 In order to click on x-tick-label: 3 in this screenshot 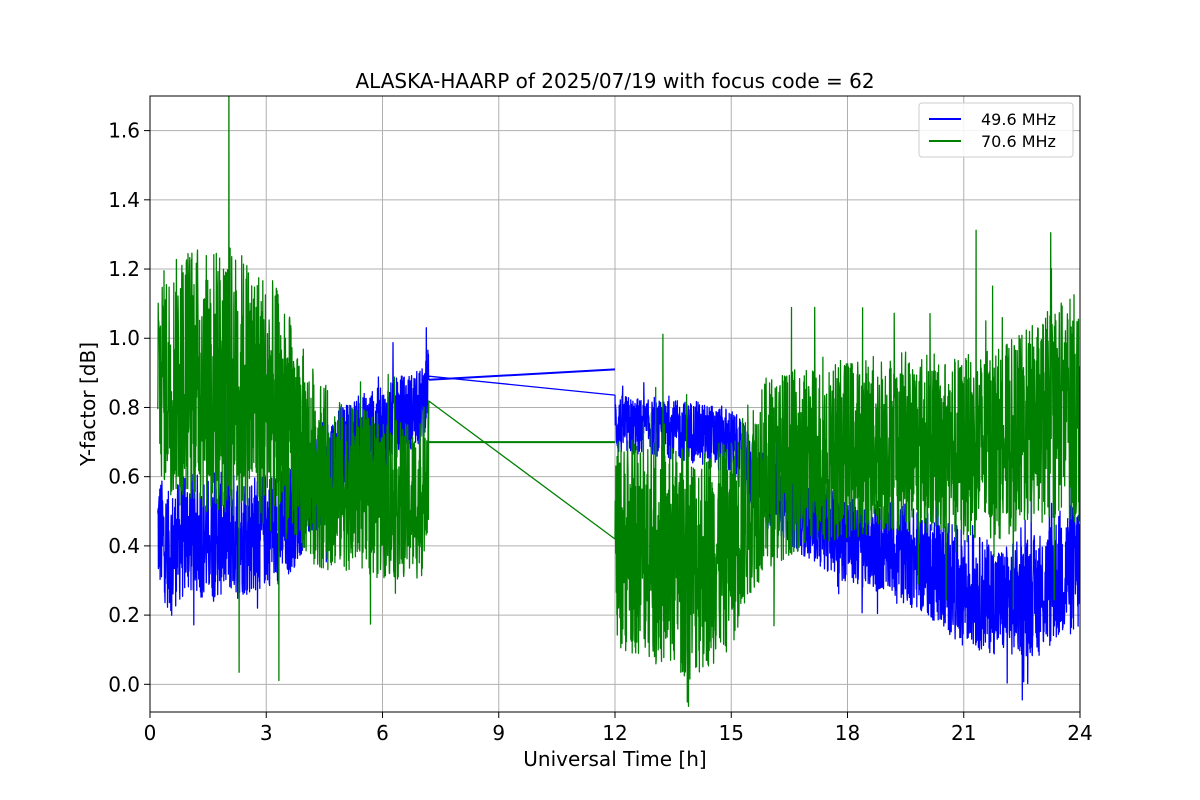, I will do `click(266, 733)`.